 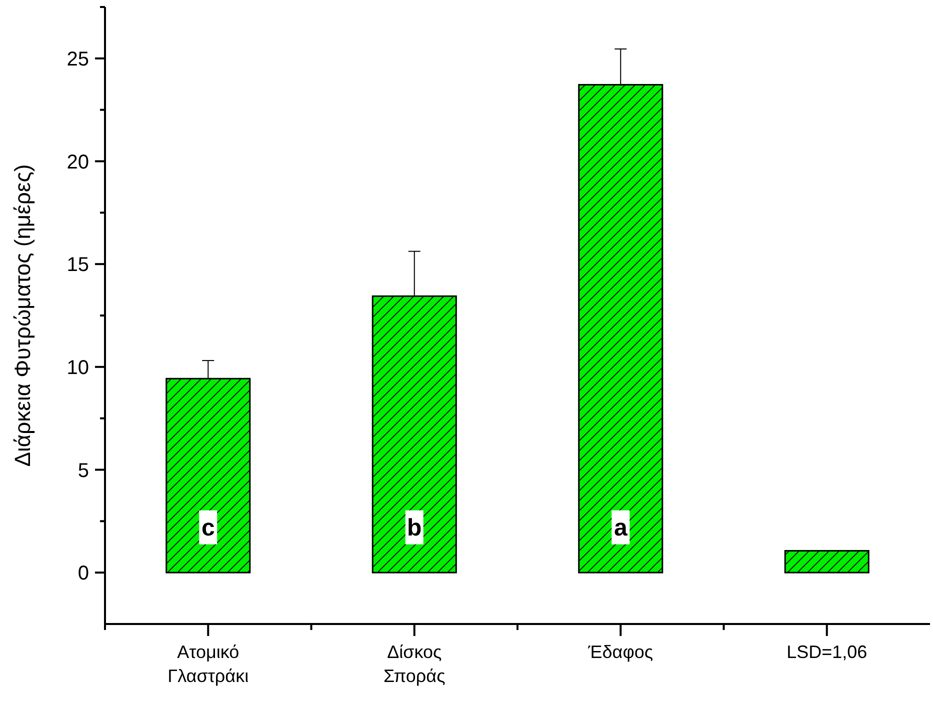 What do you see at coordinates (827, 652) in the screenshot?
I see `x-tick-label: LSD=1,06` at bounding box center [827, 652].